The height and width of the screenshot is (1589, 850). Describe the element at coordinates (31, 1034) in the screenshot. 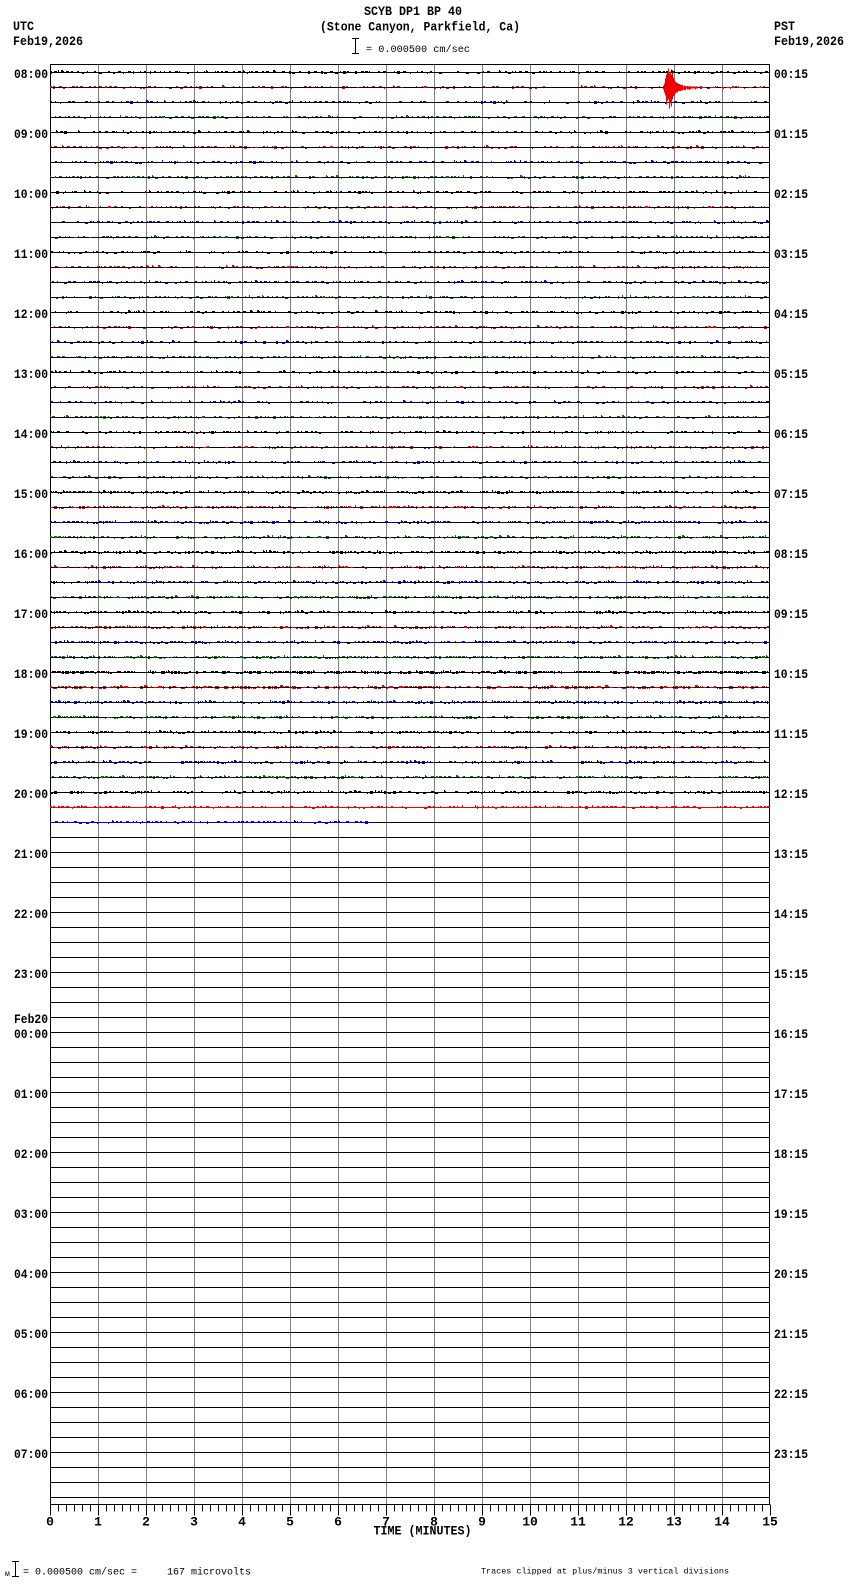

I see `svg-text: 00:00` at that location.